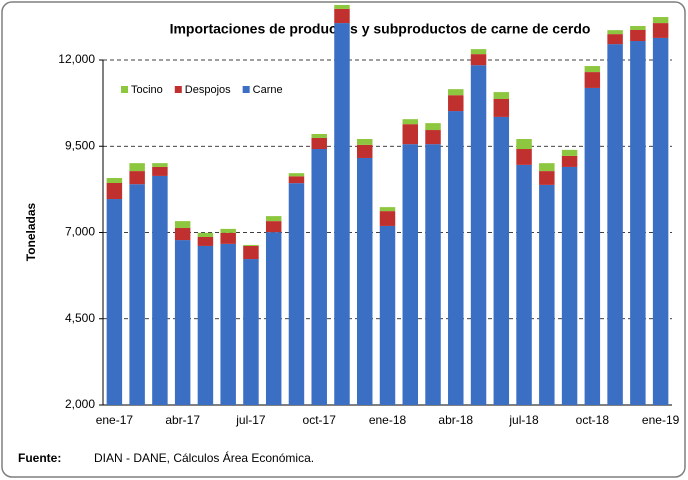  I want to click on y-tick-label: 7,000, so click(80, 232).